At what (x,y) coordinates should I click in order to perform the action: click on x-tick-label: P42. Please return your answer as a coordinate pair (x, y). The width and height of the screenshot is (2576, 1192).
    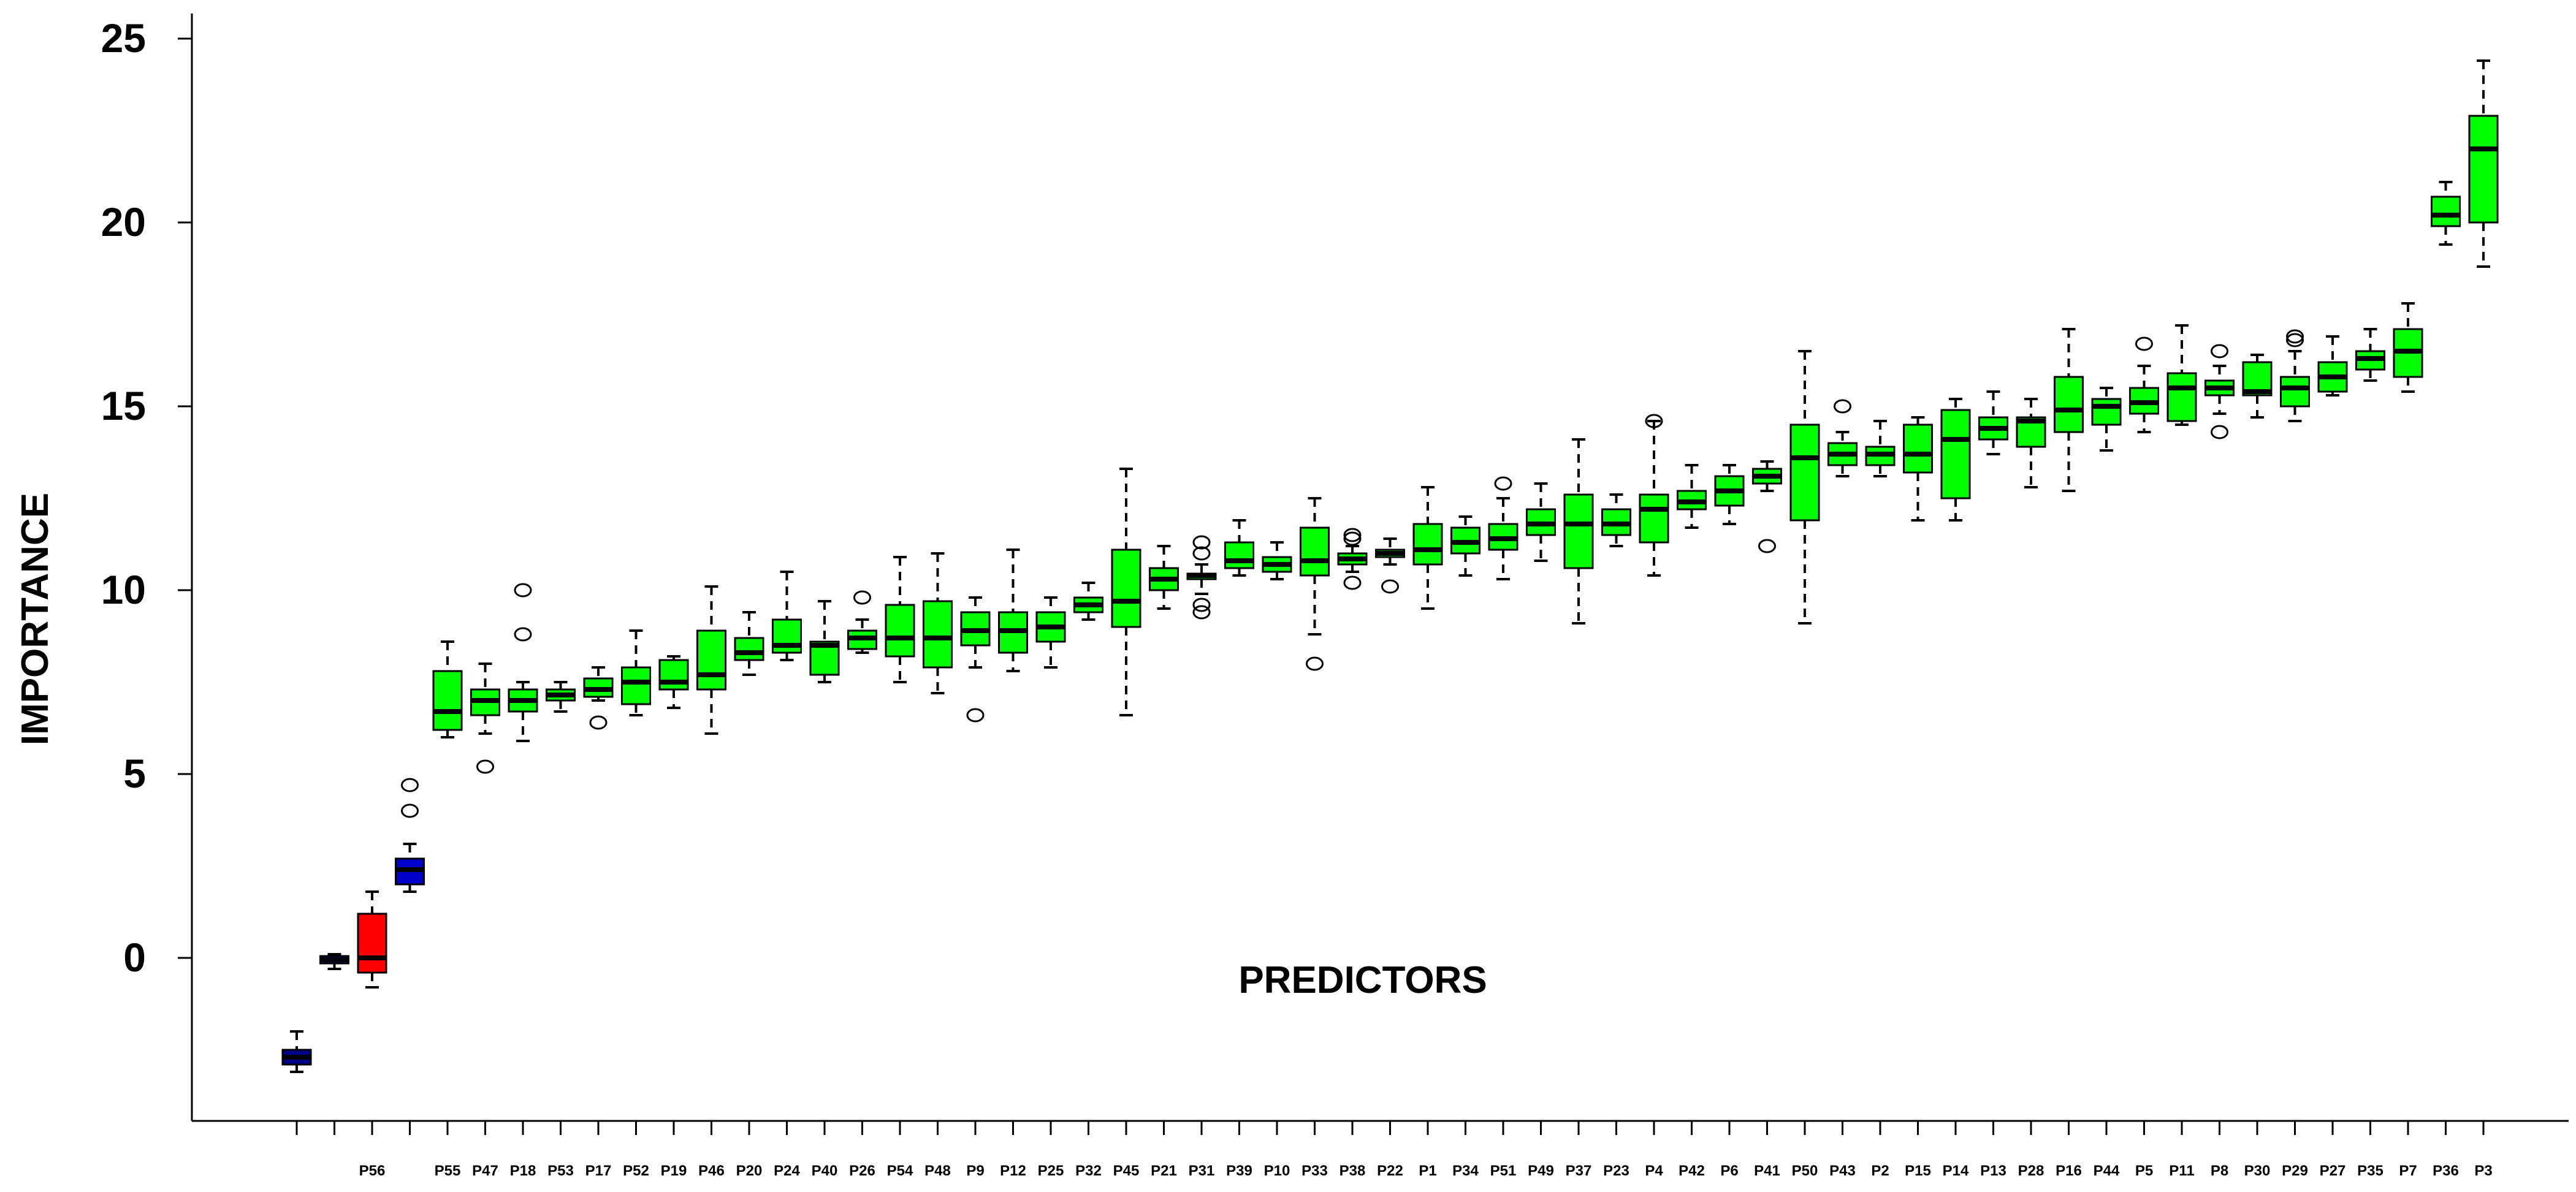
    Looking at the image, I should click on (1692, 1171).